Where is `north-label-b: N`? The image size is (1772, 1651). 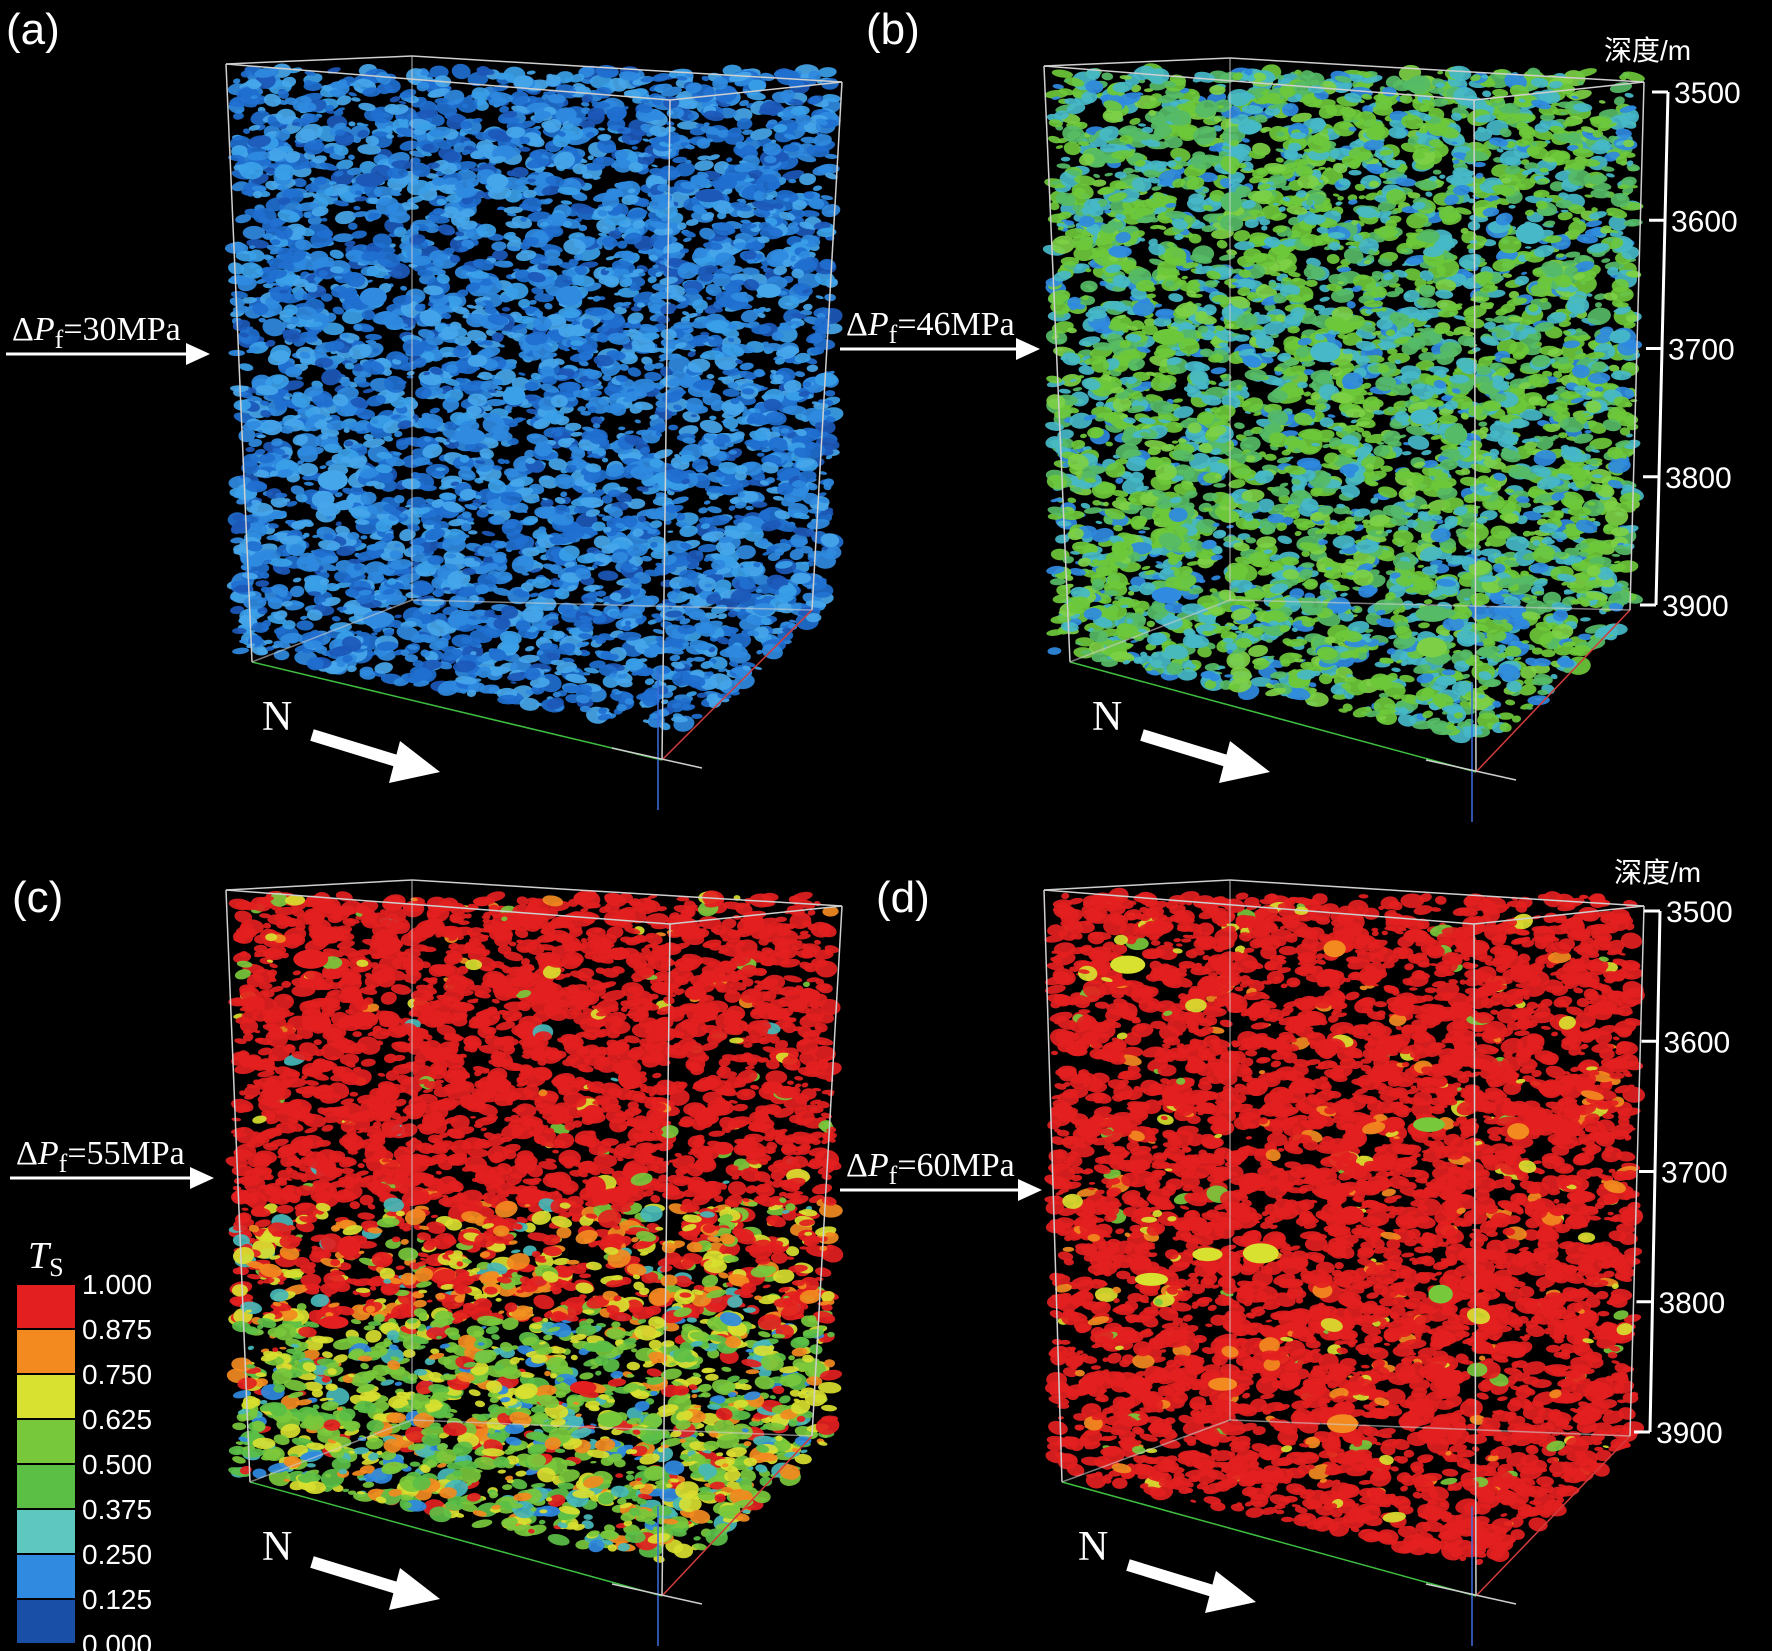
north-label-b: N is located at coordinates (1107, 717).